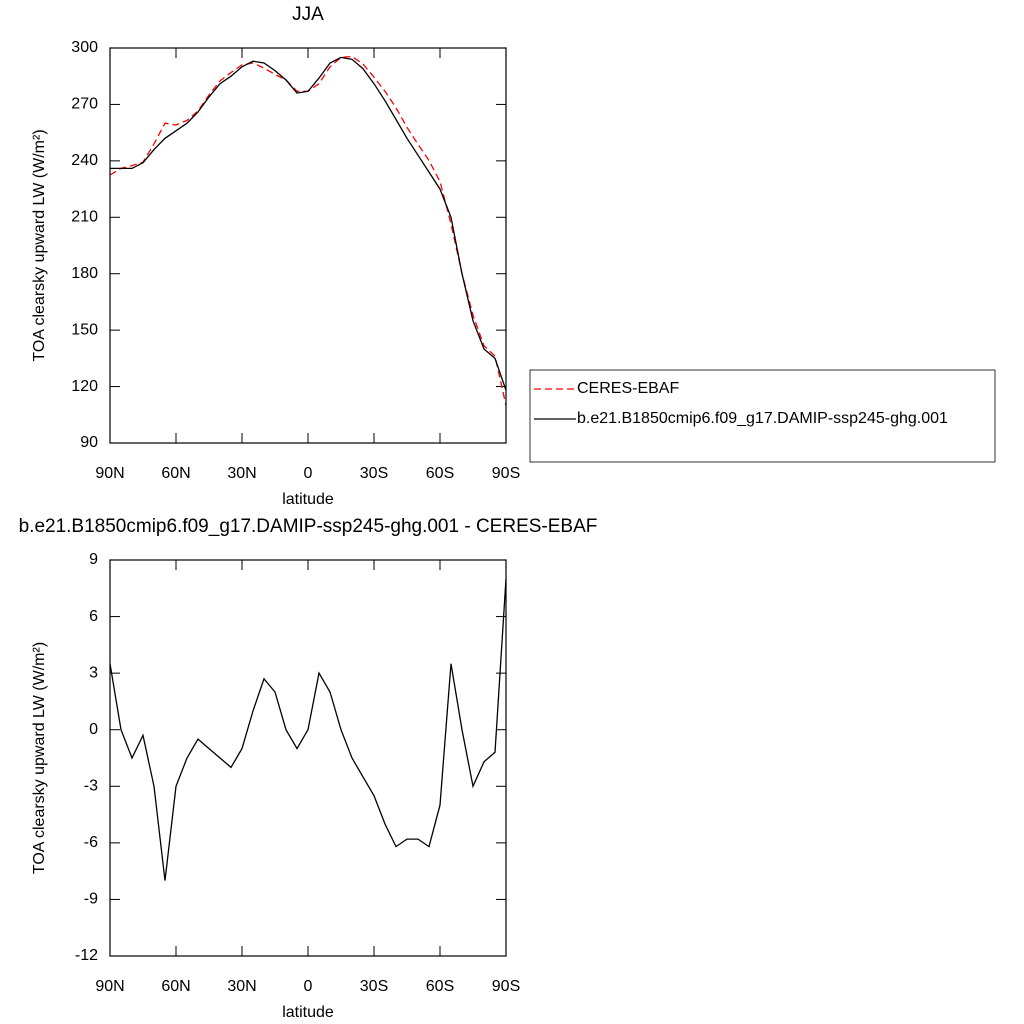 The image size is (1024, 1024). What do you see at coordinates (93, 559) in the screenshot?
I see `y-tick-label: 9` at bounding box center [93, 559].